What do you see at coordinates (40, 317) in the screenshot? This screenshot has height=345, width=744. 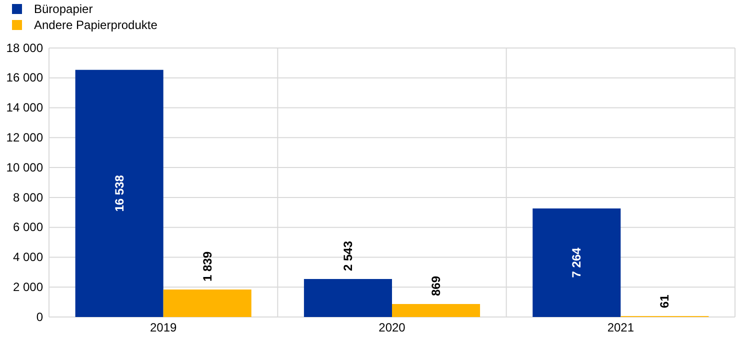 I see `y-tick-label: 0` at bounding box center [40, 317].